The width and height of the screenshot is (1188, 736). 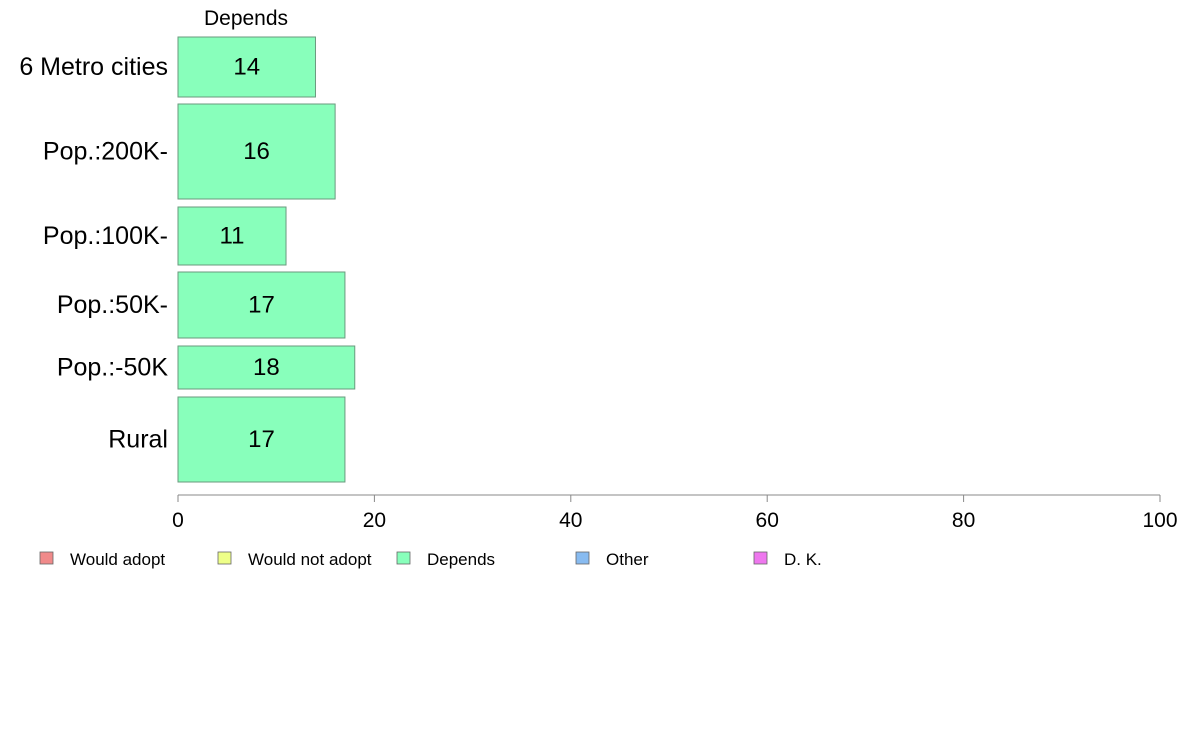 I want to click on legend-label: Would adopt, so click(x=117, y=559).